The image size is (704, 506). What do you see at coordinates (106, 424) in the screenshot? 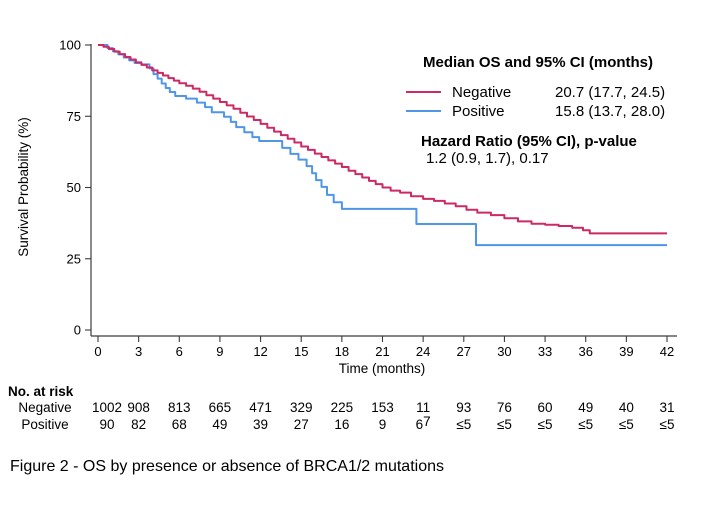
I see `risk-count-cell: 90` at bounding box center [106, 424].